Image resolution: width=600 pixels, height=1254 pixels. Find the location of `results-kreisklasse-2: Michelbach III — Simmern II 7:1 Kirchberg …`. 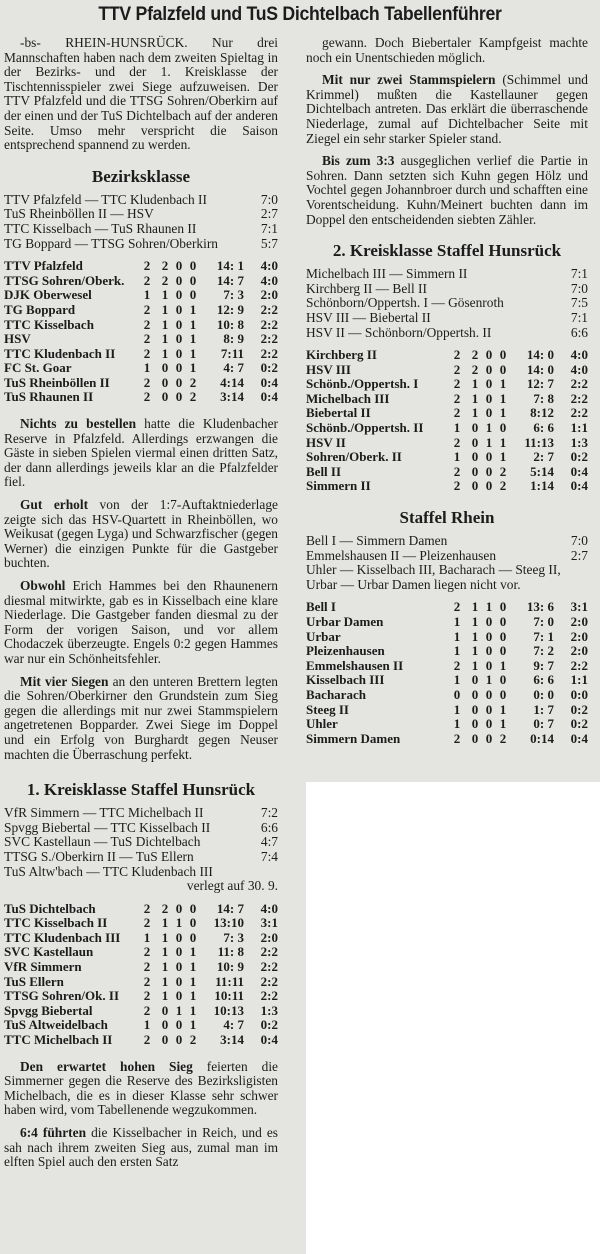

results-kreisklasse-2: Michelbach III — Simmern II 7:1 Kirchberg … is located at coordinates (447, 303).